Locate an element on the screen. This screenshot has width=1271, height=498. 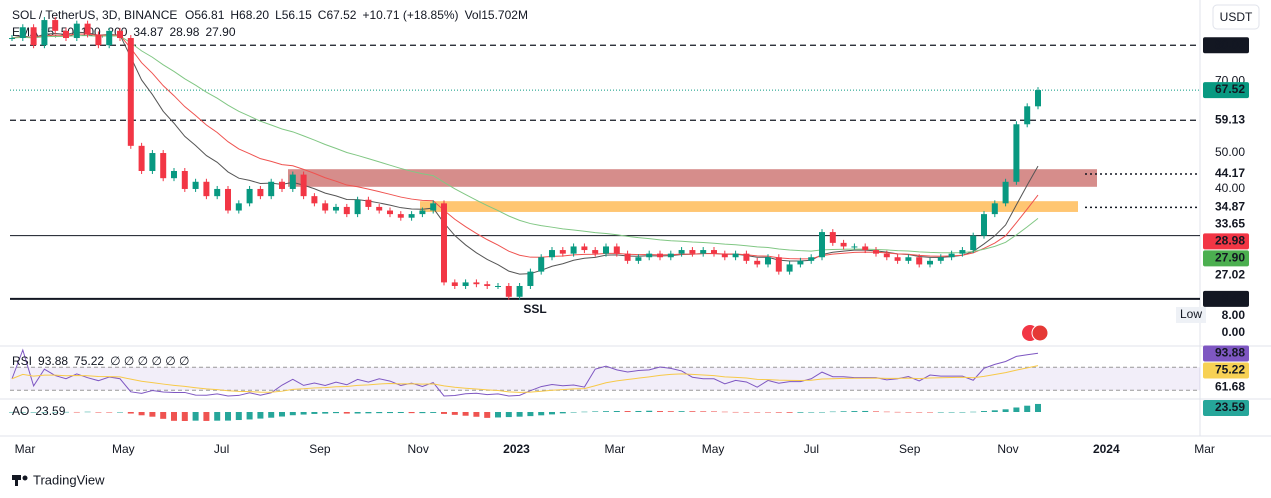
price-label: 0.00 is located at coordinates (1234, 332).